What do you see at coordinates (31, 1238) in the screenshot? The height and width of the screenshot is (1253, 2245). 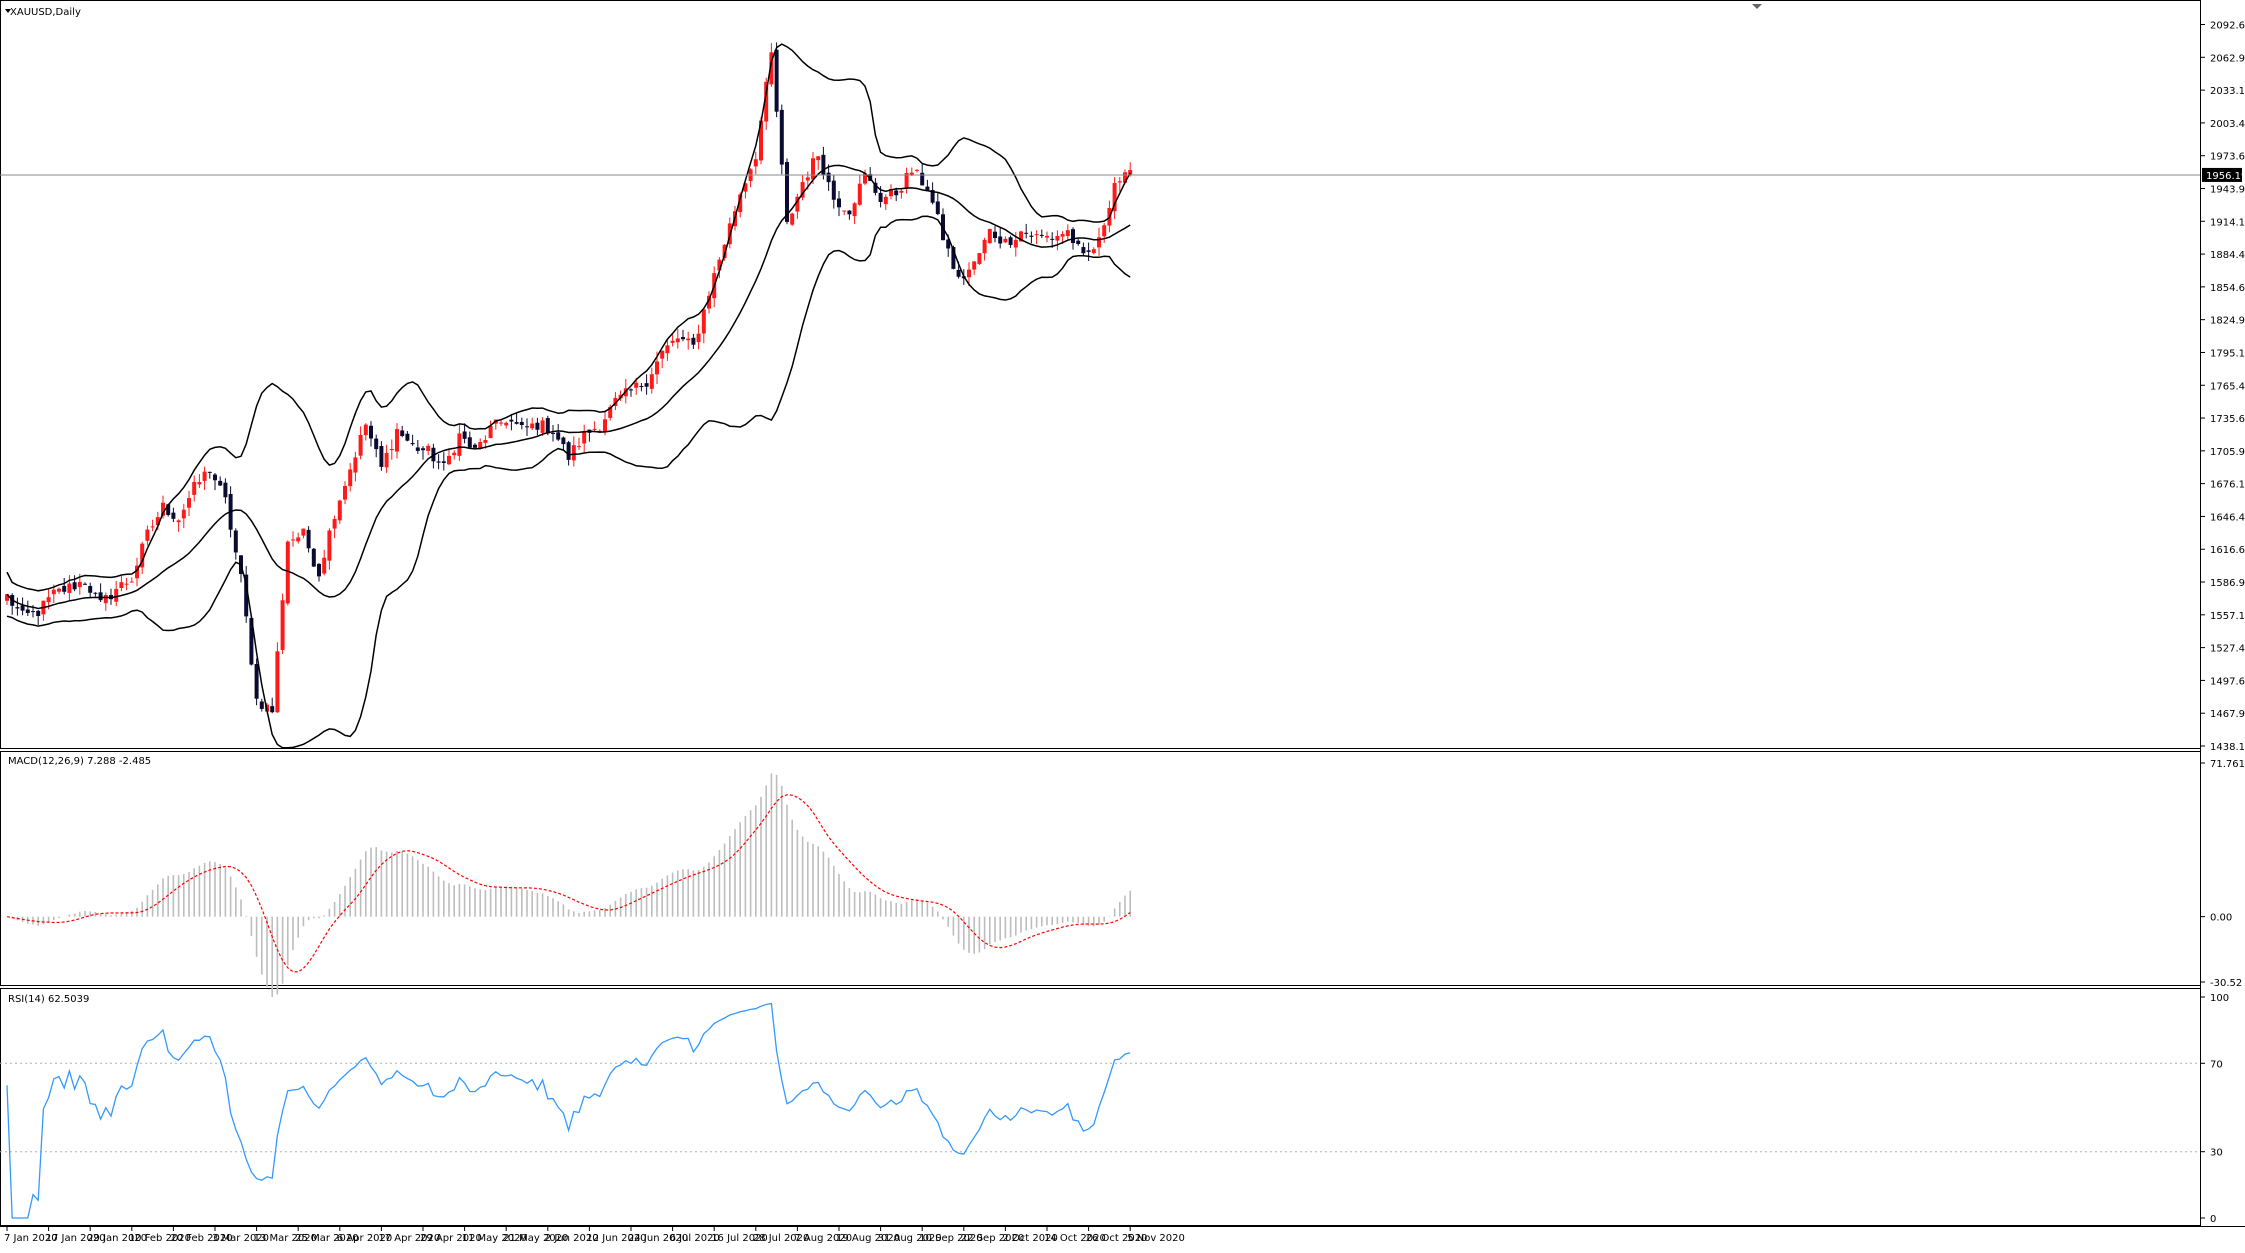 I see `x-tick-label: 7 Jan 2020` at bounding box center [31, 1238].